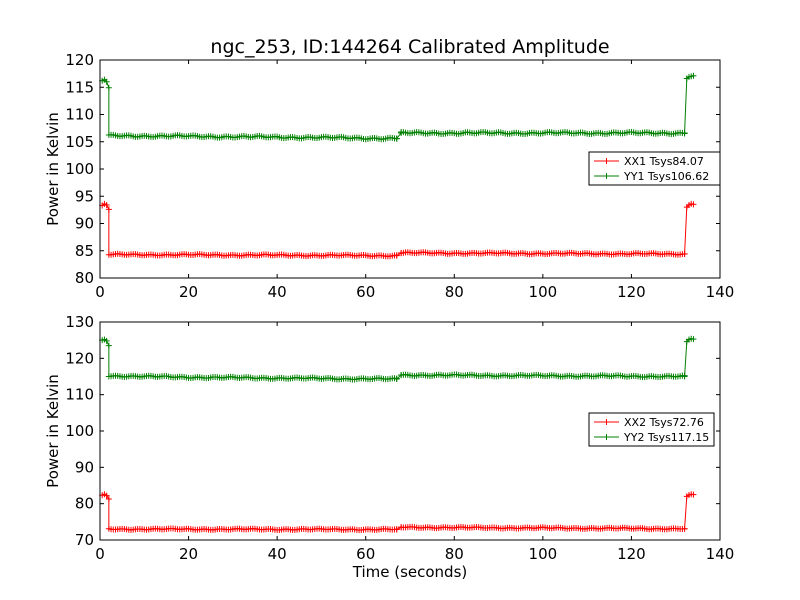 This screenshot has height=600, width=800. Describe the element at coordinates (409, 47) in the screenshot. I see `figure-title: ngc_253, ID:144264 Calibrated Amplitude` at that location.